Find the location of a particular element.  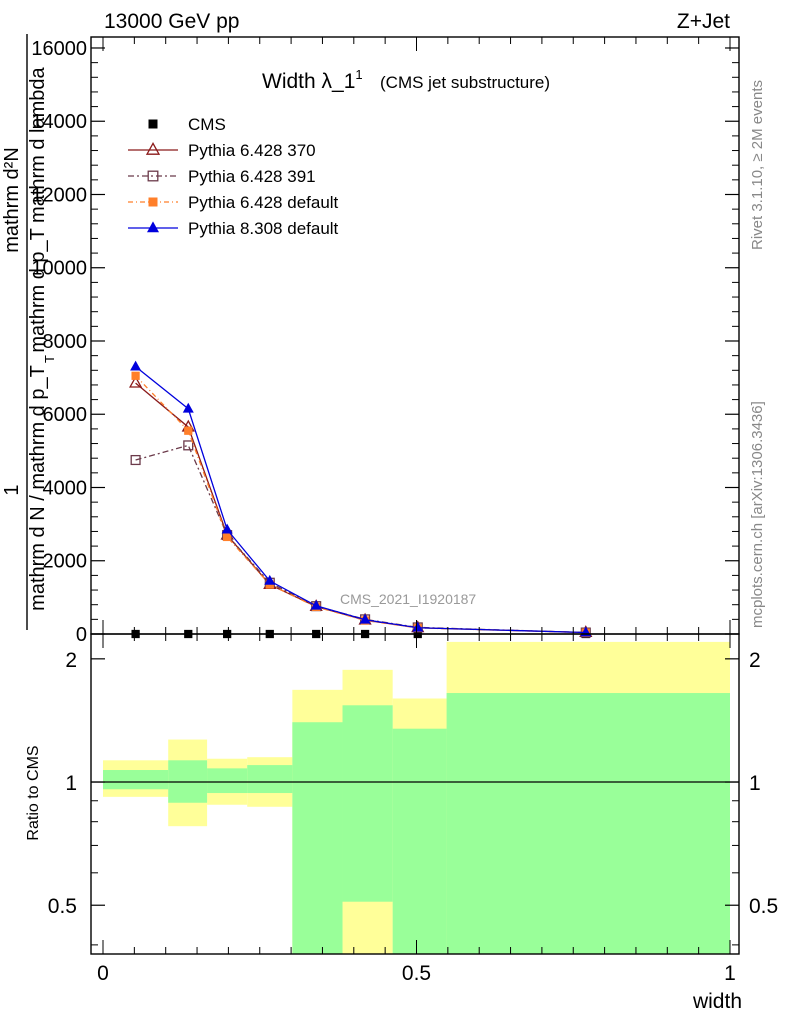

legend-label: Pythia 6.428 370 is located at coordinates (252, 150).